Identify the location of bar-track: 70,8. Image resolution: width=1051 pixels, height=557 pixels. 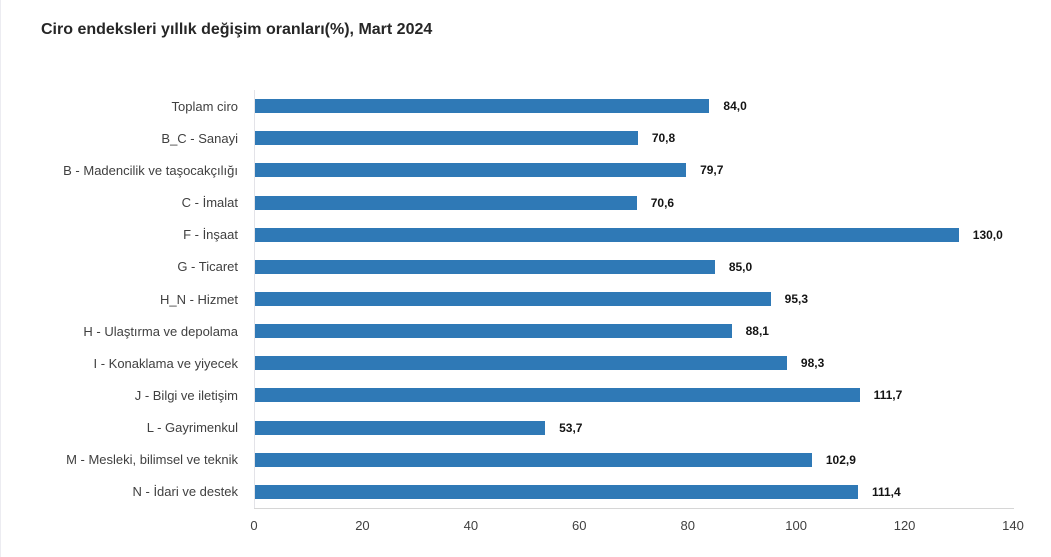
(633, 138).